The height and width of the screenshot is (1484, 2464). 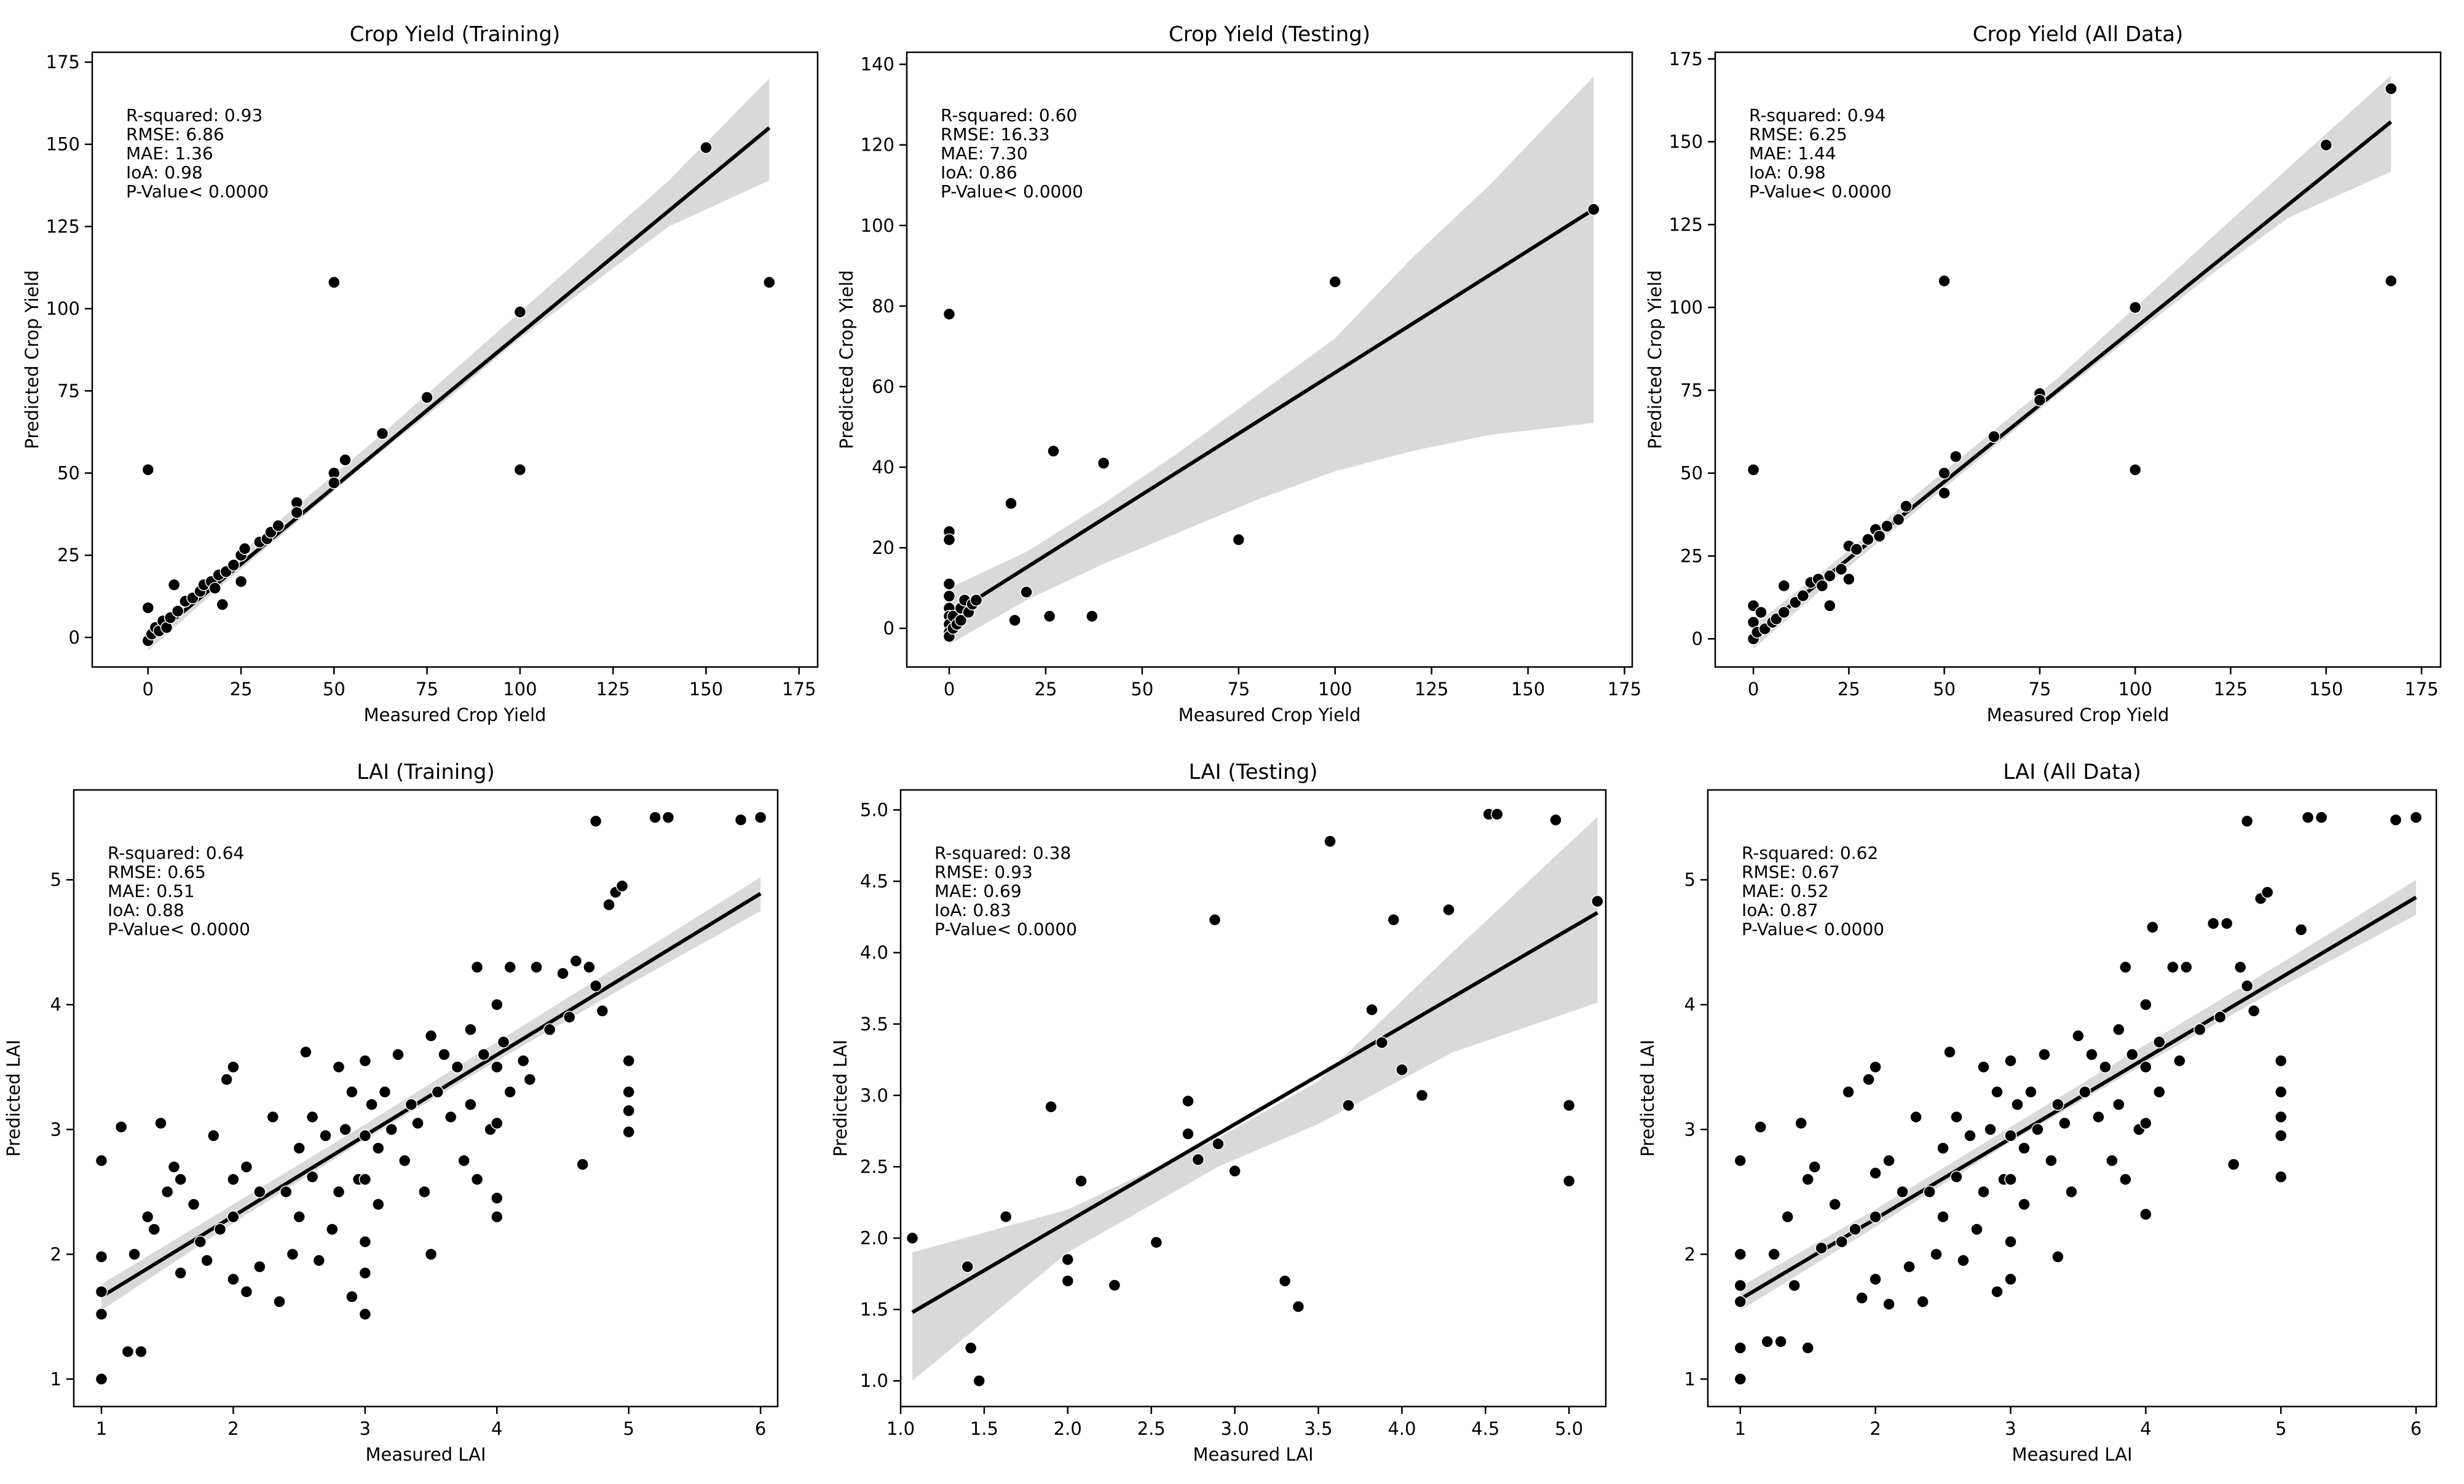 What do you see at coordinates (455, 359) in the screenshot?
I see `plot-frame` at bounding box center [455, 359].